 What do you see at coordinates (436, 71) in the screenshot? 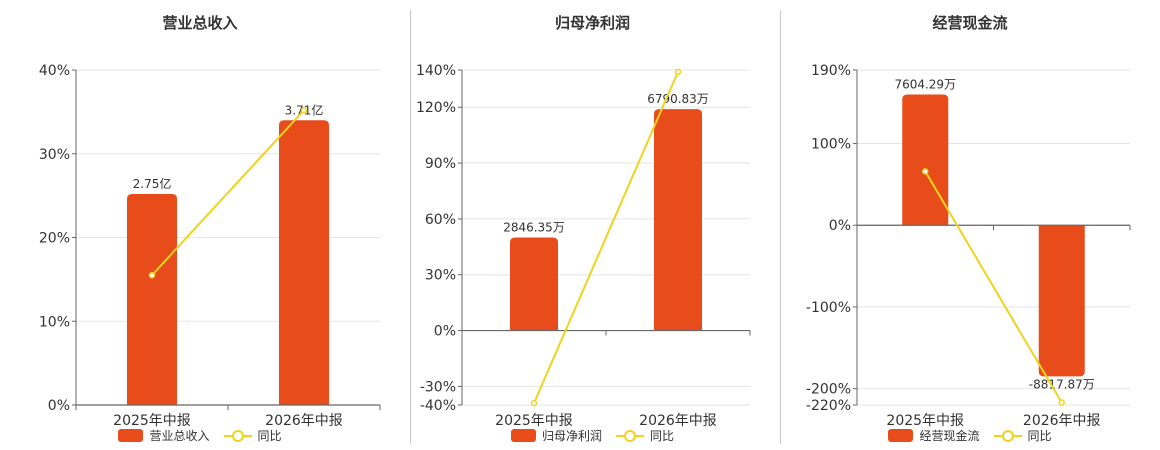
I see `y-tick-label: 140%` at bounding box center [436, 71].